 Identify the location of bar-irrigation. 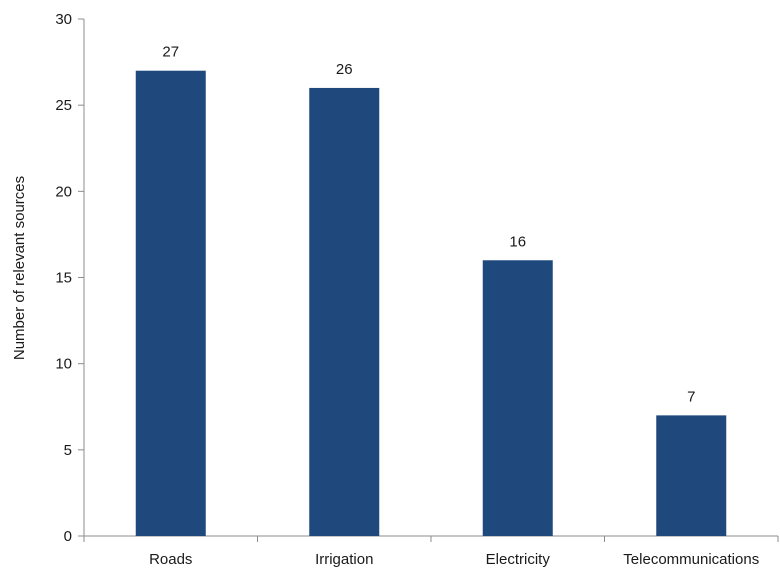
(344, 311).